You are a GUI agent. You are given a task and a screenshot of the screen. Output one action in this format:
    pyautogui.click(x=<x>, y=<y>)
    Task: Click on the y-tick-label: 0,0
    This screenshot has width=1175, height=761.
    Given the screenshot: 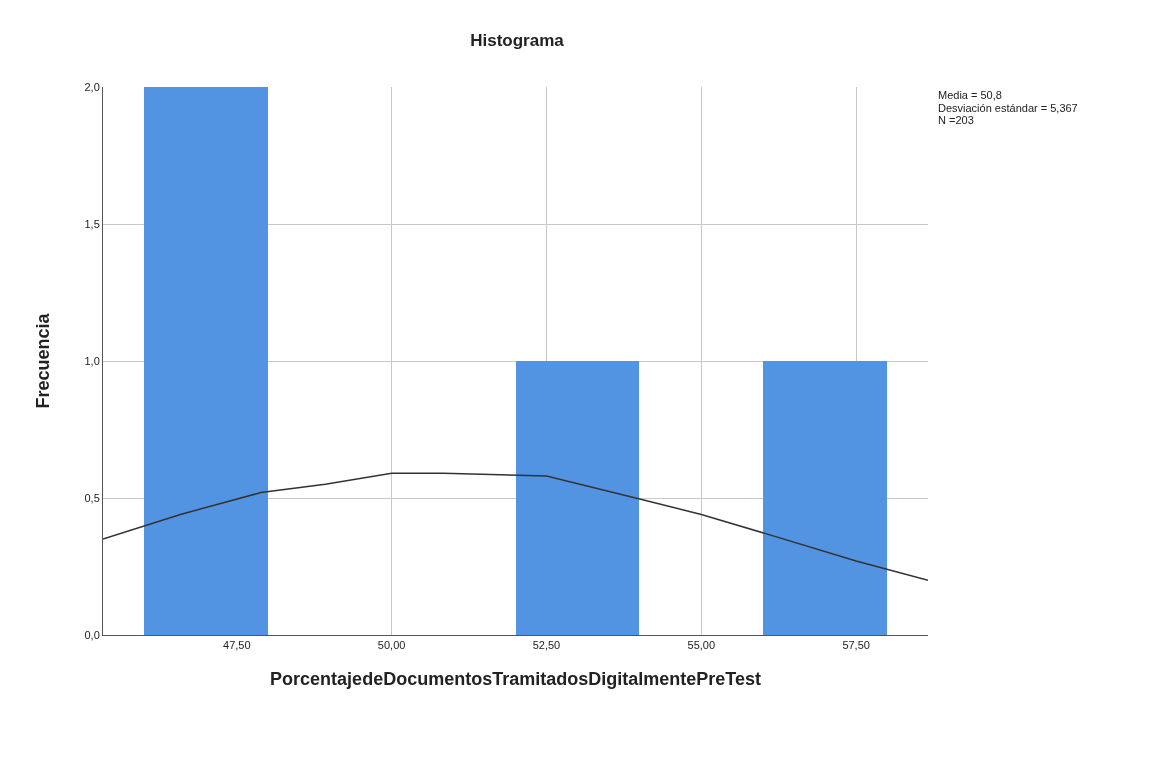 What is the action you would take?
    pyautogui.click(x=92, y=634)
    